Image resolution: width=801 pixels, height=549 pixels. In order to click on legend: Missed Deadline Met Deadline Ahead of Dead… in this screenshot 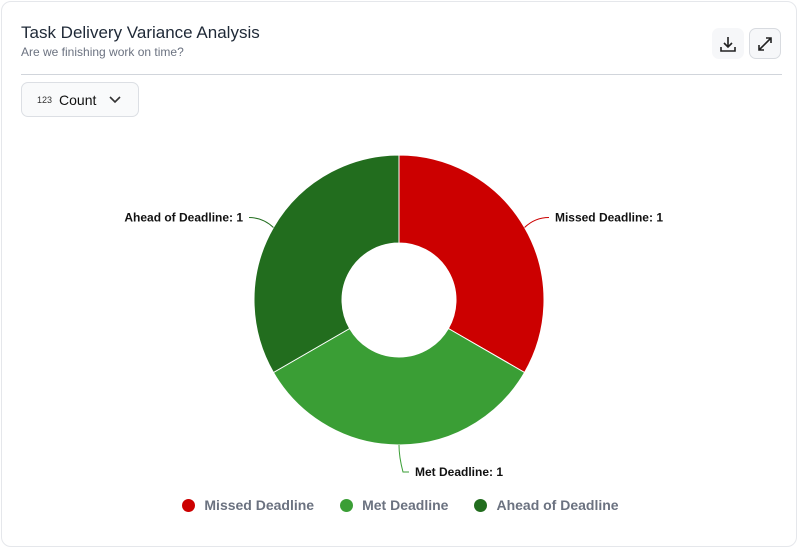, I will do `click(400, 505)`.